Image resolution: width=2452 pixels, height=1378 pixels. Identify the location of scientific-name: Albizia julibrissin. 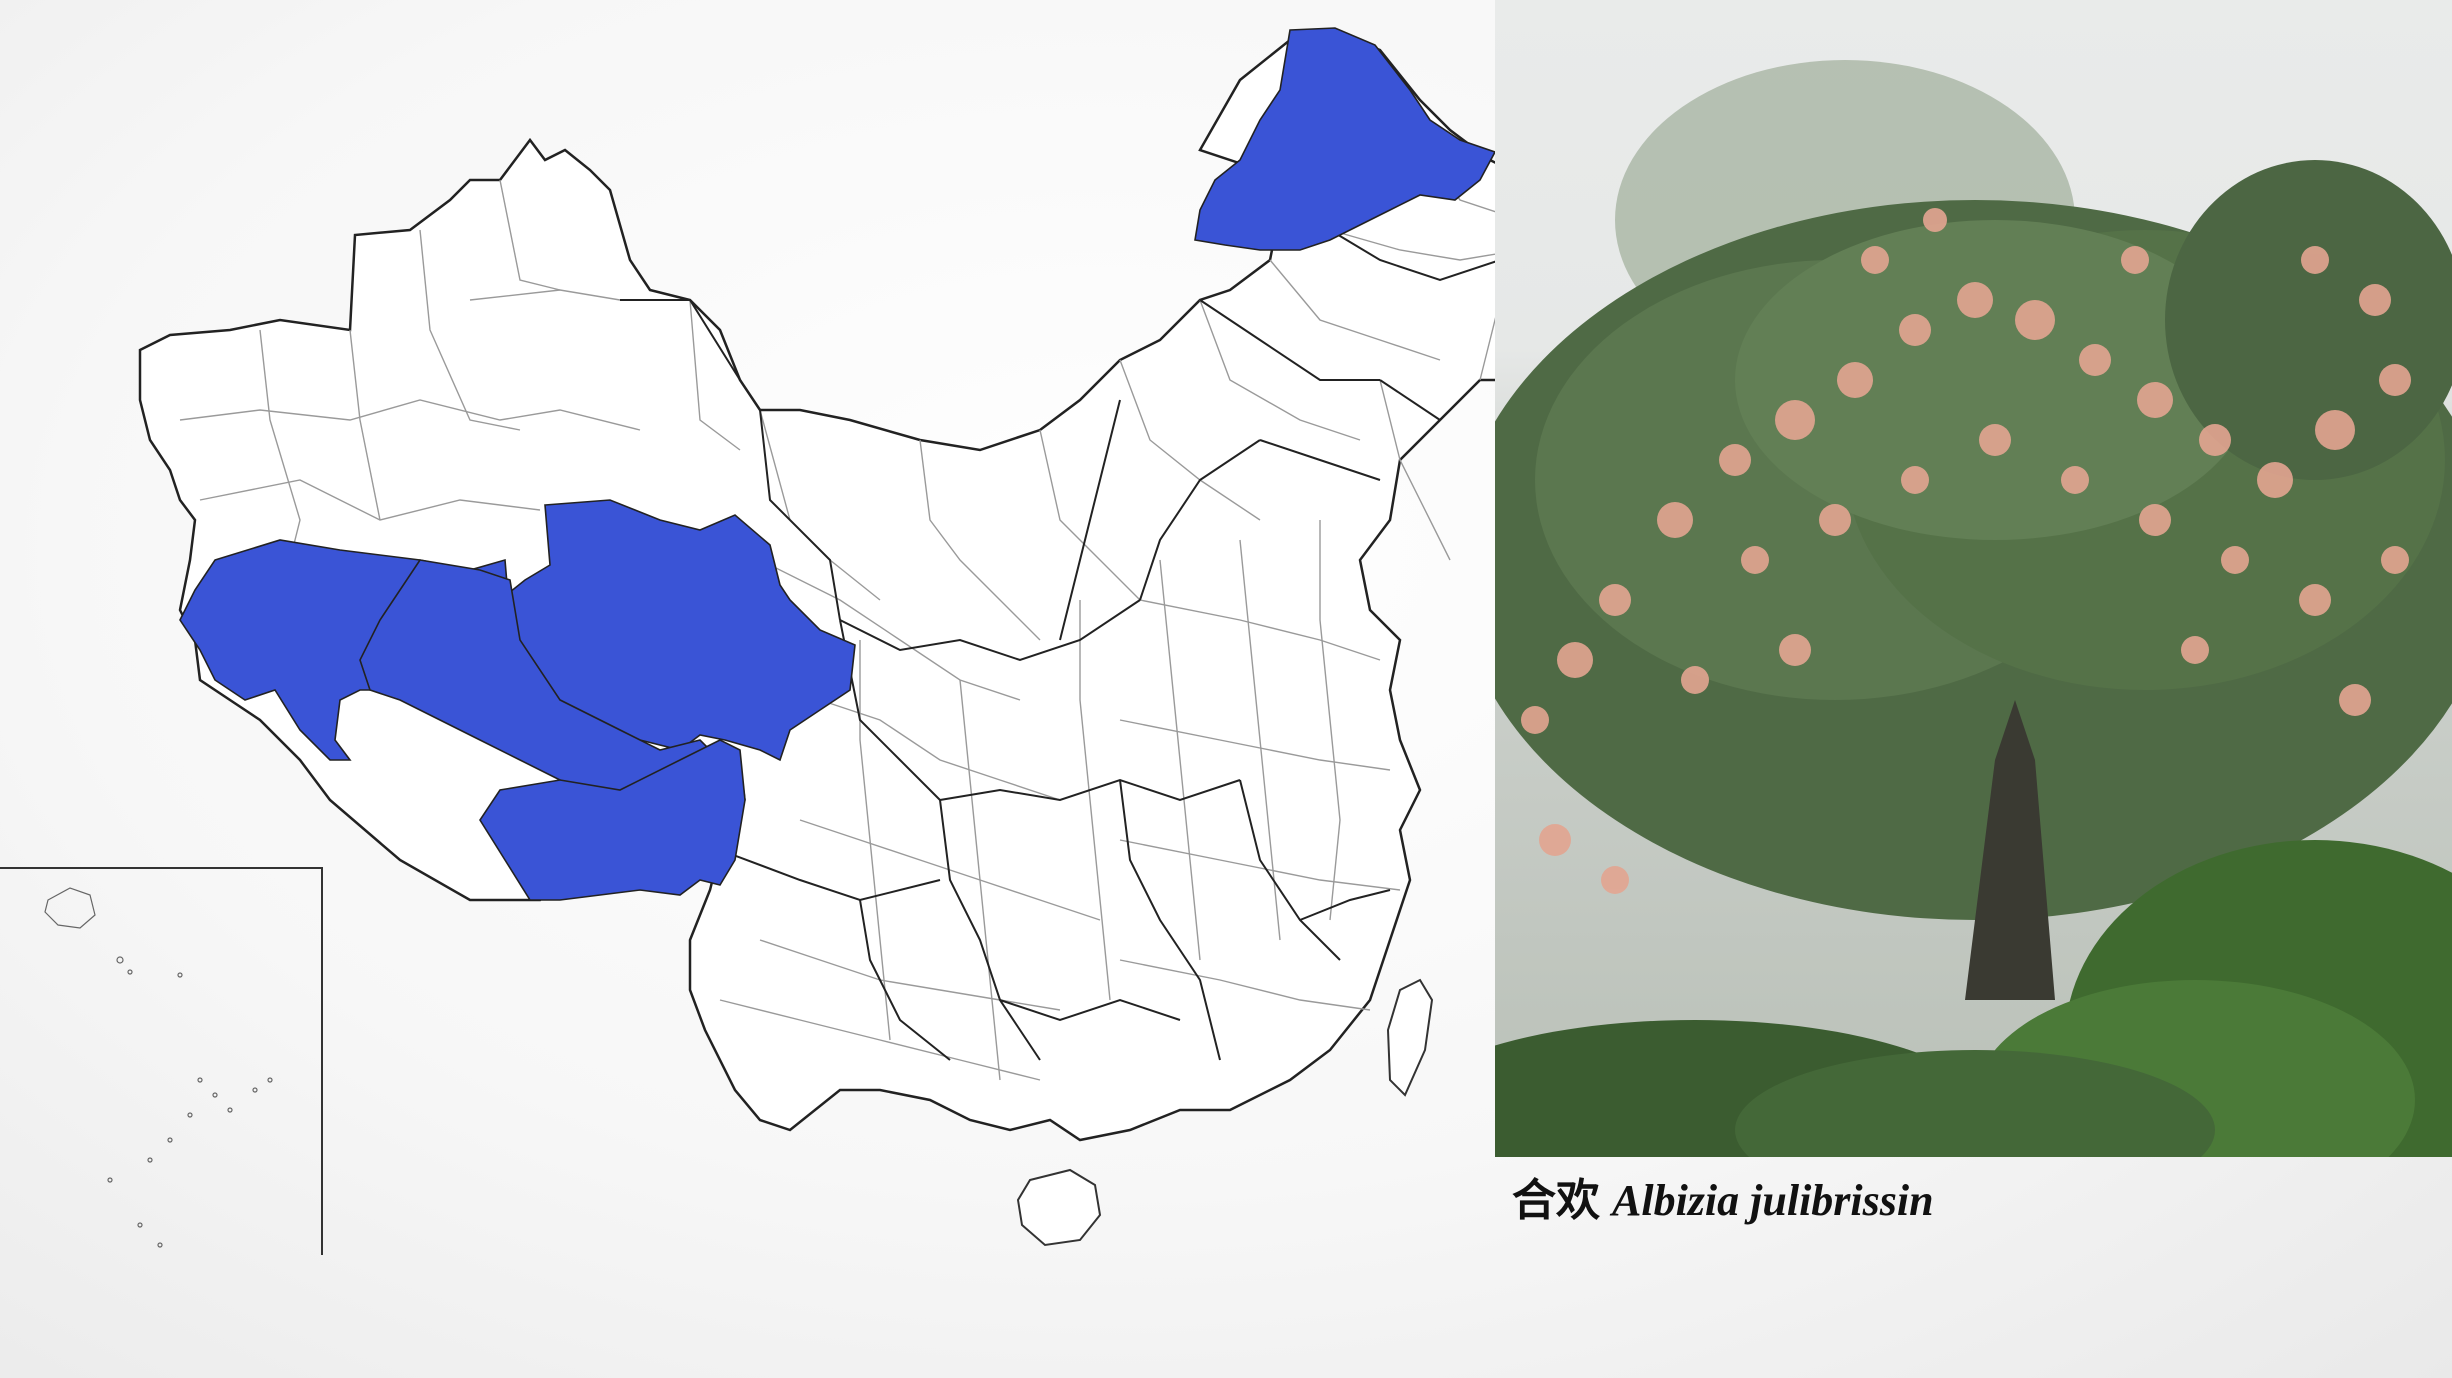
(1773, 1200).